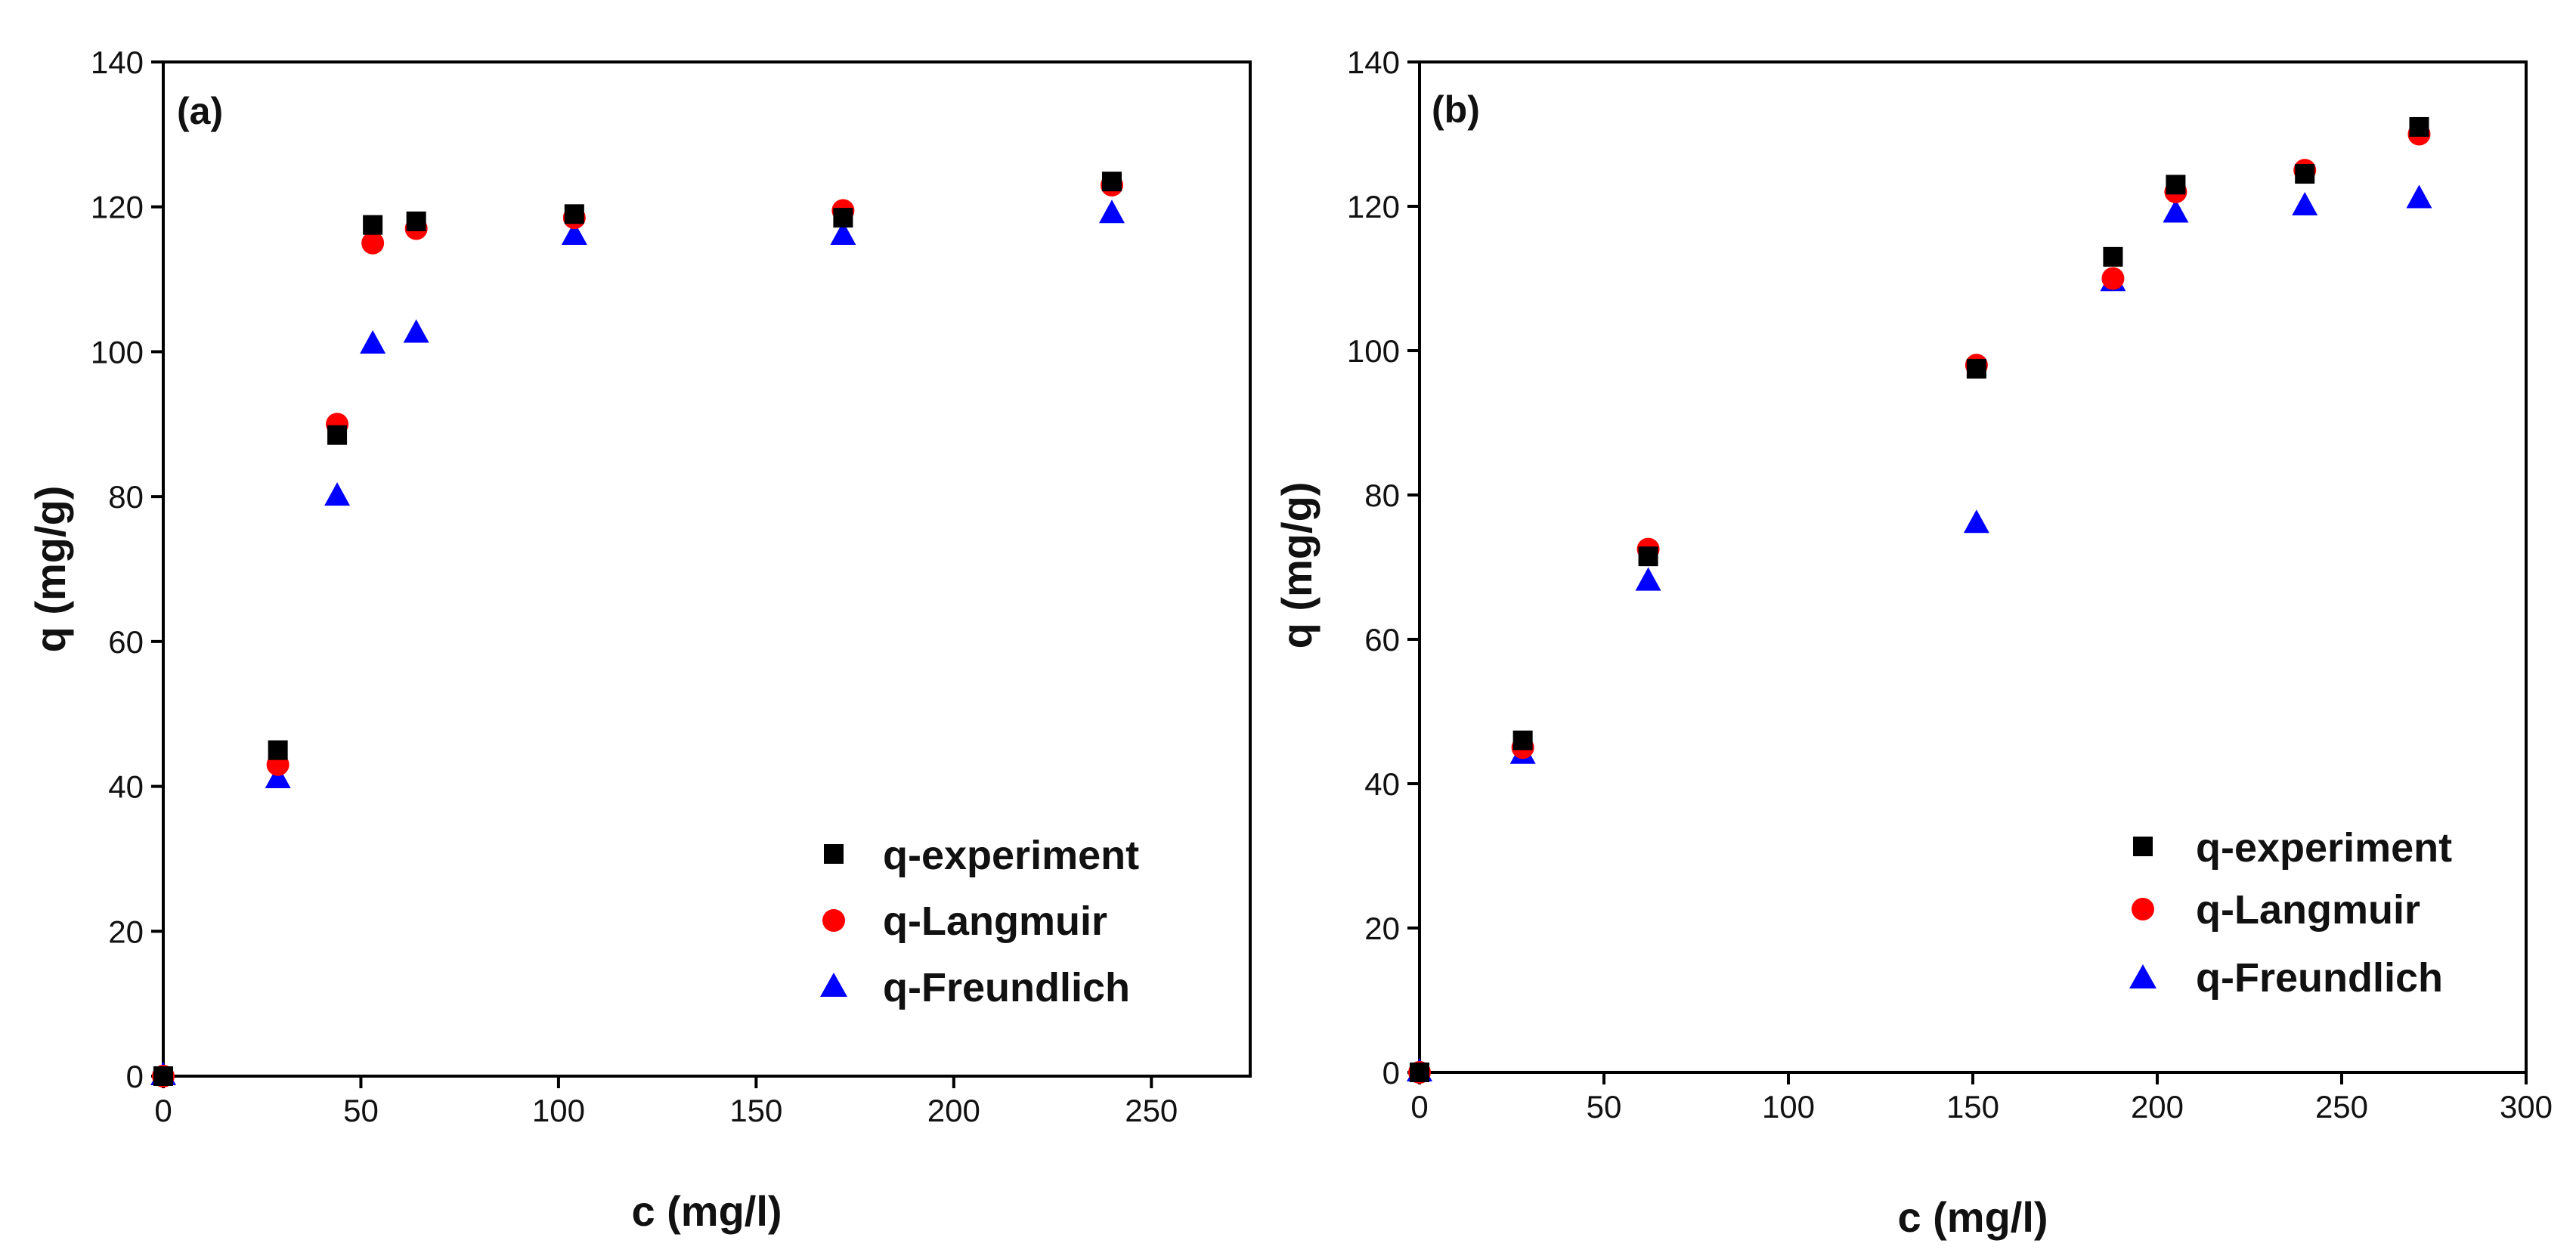 The image size is (2576, 1256). What do you see at coordinates (2526, 1107) in the screenshot?
I see `x-tick-label: 300` at bounding box center [2526, 1107].